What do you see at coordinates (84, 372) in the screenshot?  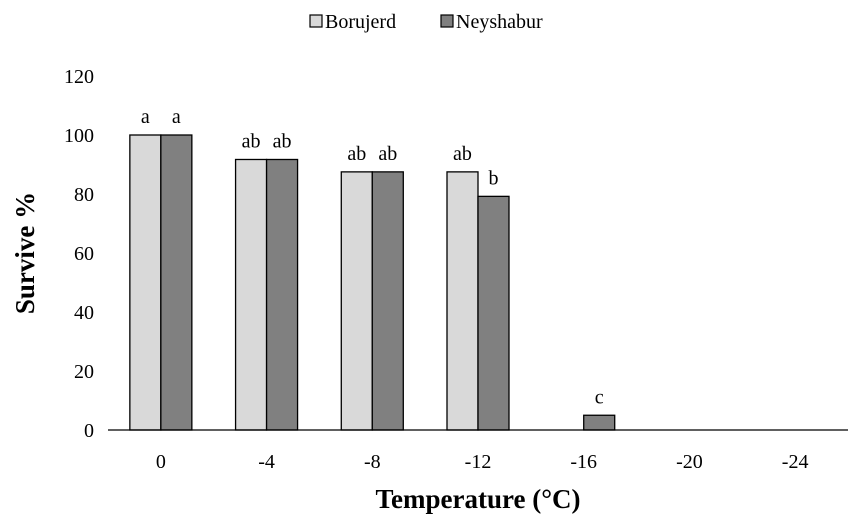 I see `y-tick-label: 20` at bounding box center [84, 372].